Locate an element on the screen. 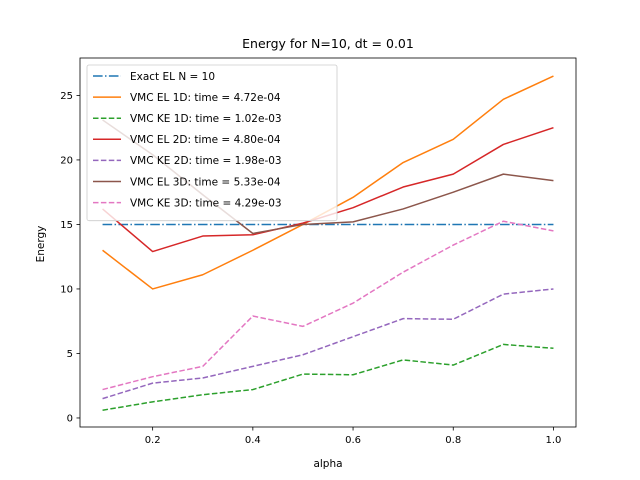 This screenshot has height=480, width=640. y-axis-label: Energy is located at coordinates (41, 244).